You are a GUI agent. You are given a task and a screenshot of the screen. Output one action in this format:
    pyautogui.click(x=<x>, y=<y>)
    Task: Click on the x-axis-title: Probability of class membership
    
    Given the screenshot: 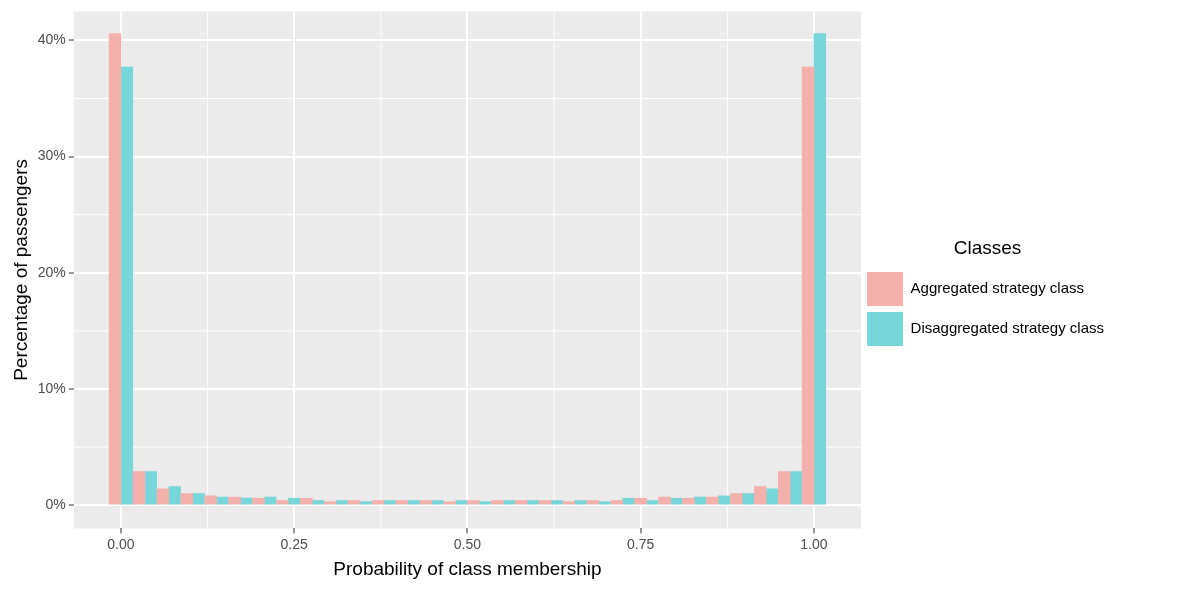 What is the action you would take?
    pyautogui.click(x=467, y=568)
    